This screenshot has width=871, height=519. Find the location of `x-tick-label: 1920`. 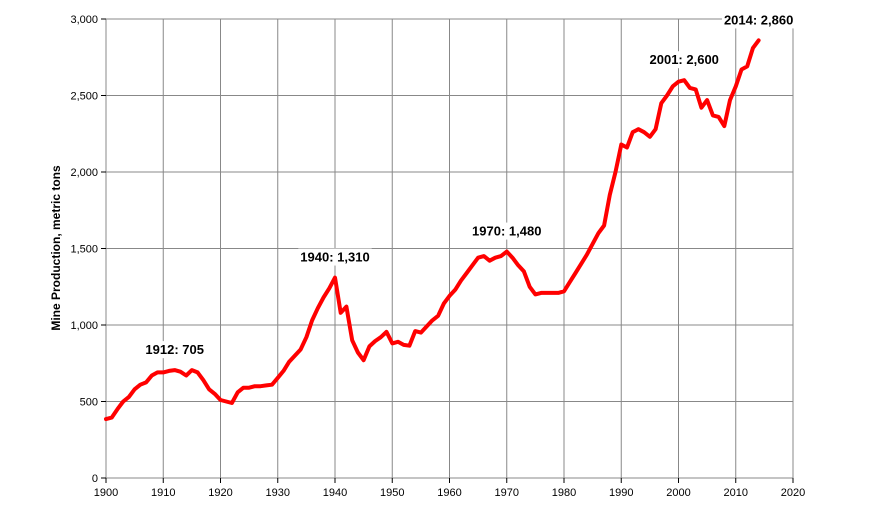

x-tick-label: 1920 is located at coordinates (220, 493).